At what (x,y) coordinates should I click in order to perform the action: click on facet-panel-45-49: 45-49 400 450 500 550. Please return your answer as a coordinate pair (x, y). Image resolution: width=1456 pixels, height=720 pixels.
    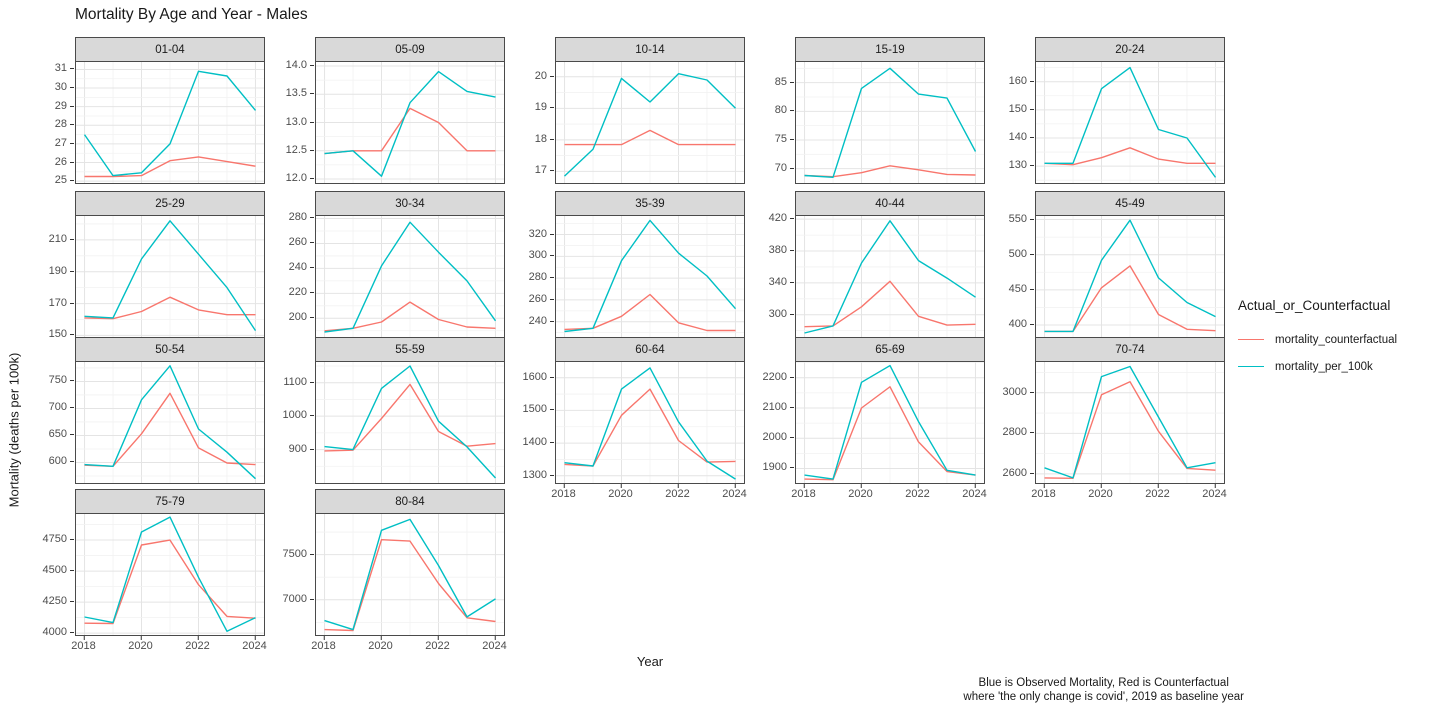
    Looking at the image, I should click on (1117, 264).